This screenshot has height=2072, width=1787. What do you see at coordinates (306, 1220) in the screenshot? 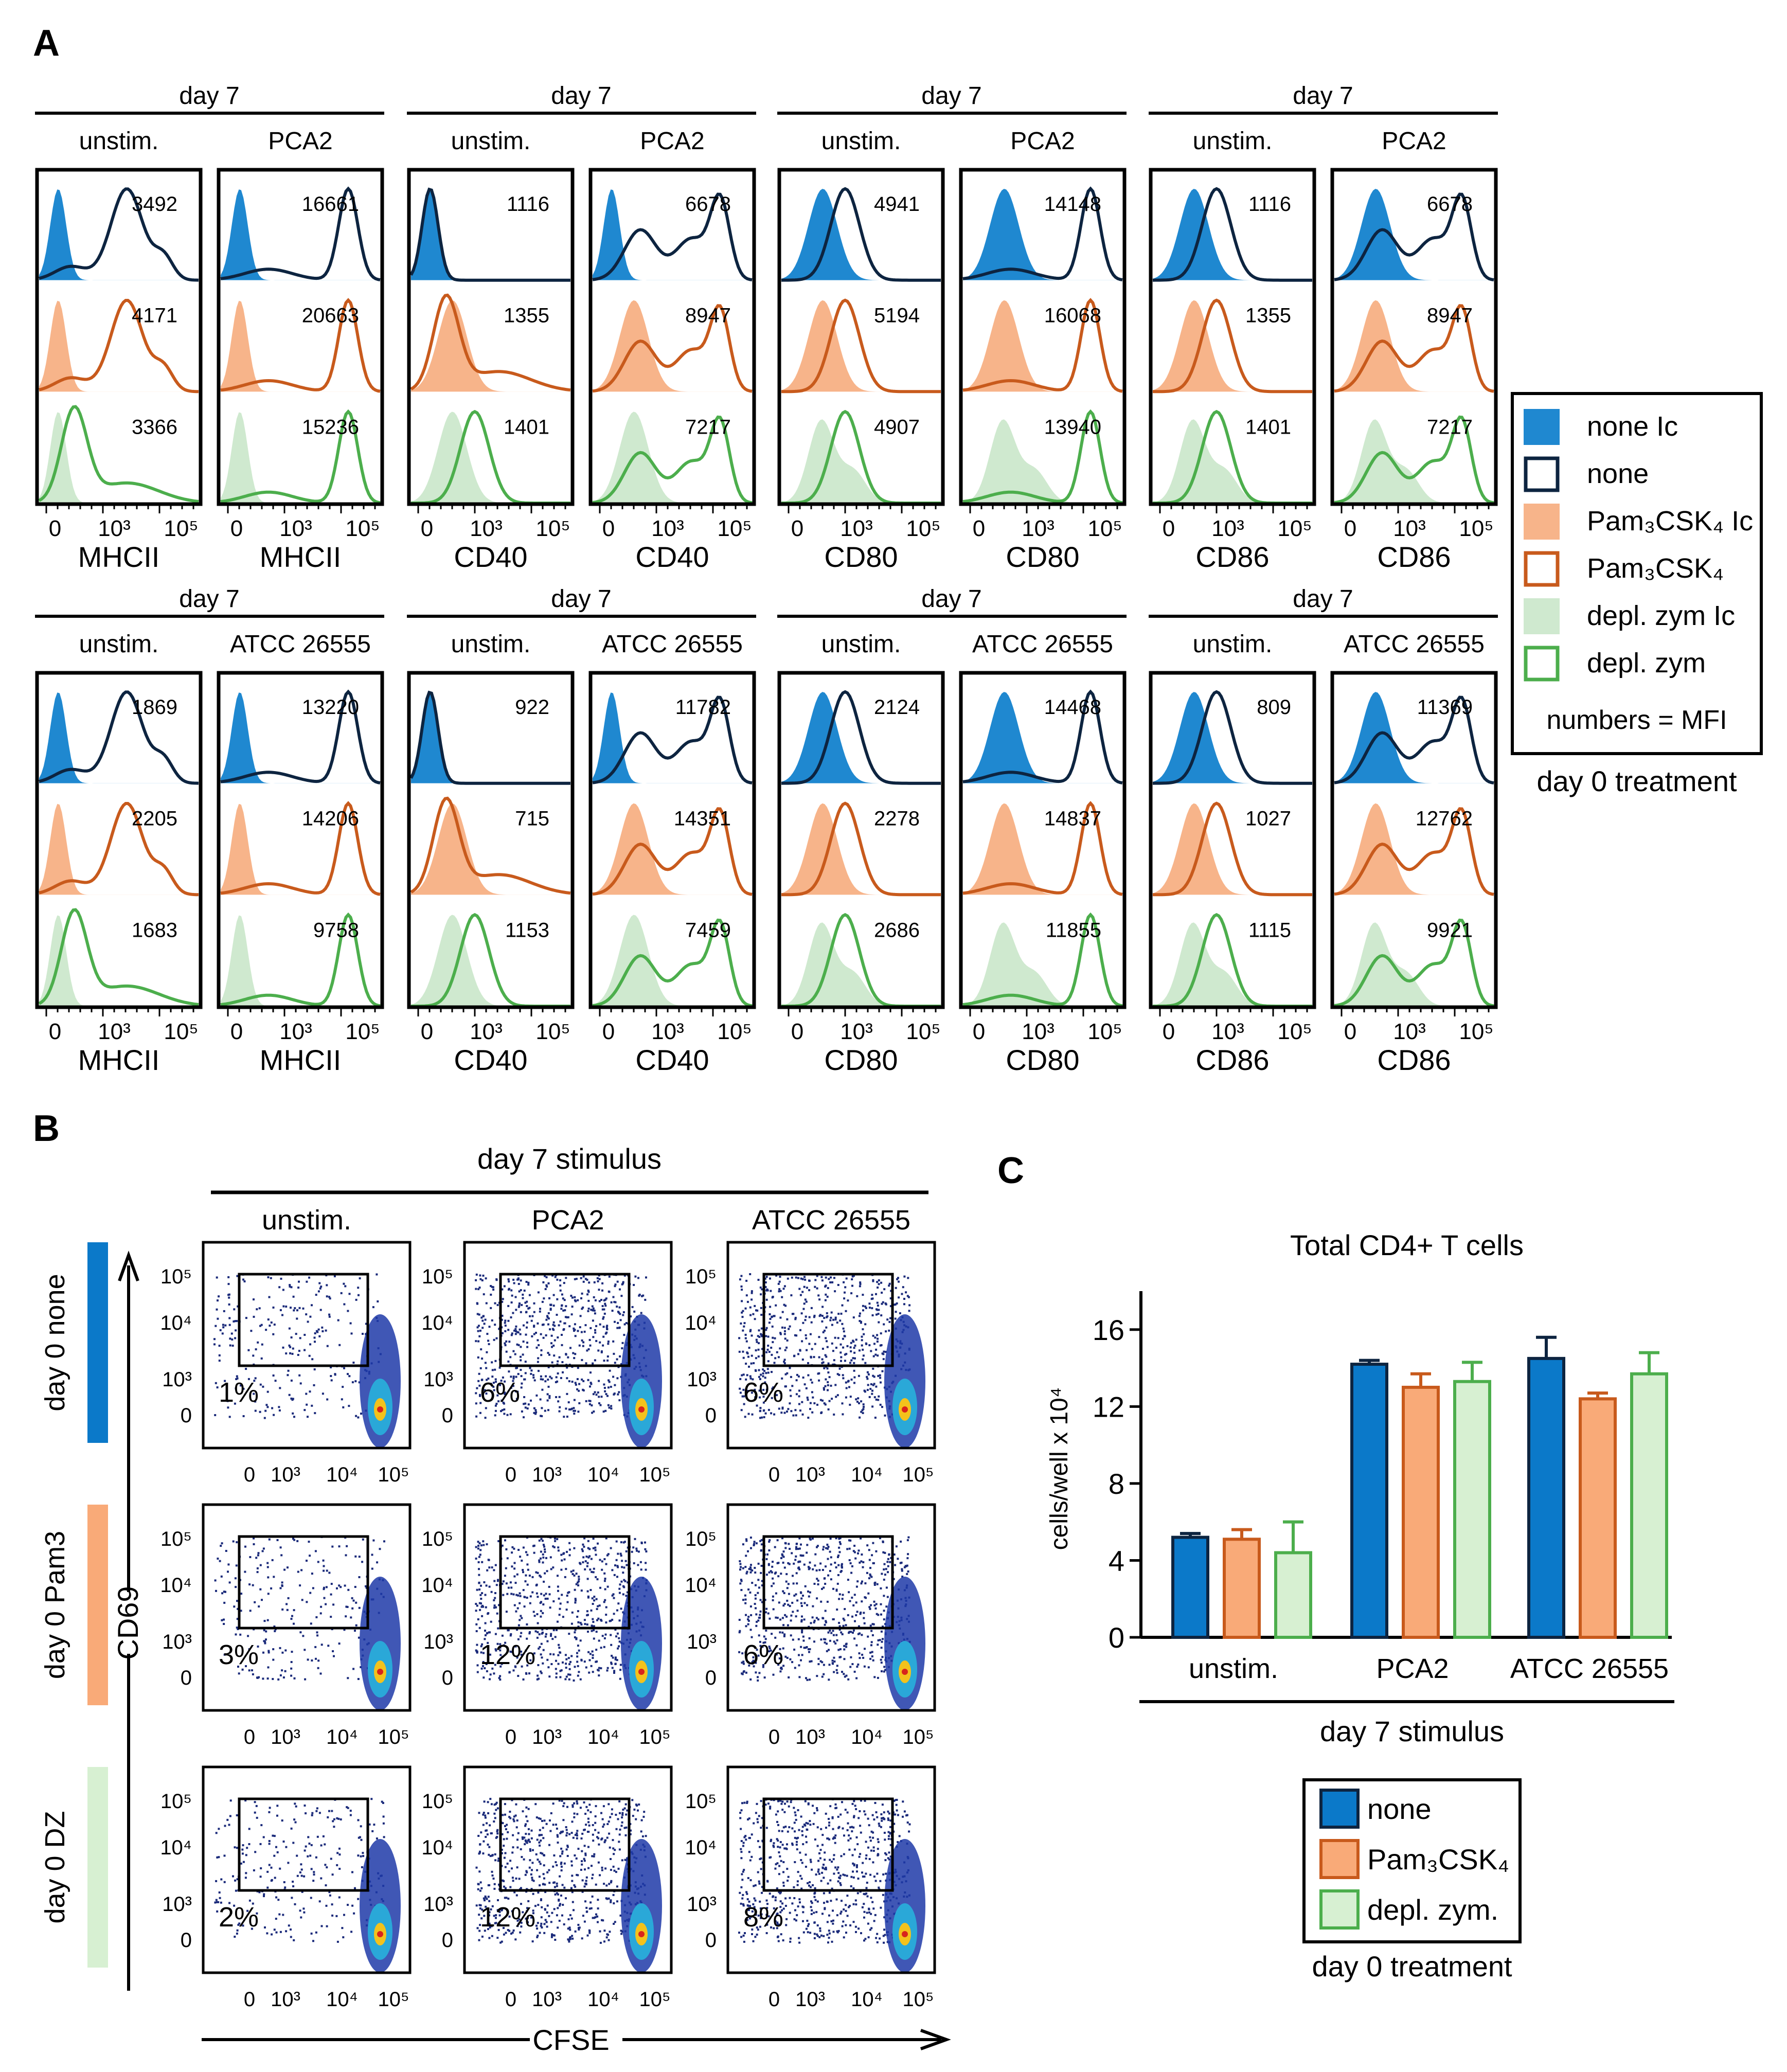
I see `column-label: unstim.` at bounding box center [306, 1220].